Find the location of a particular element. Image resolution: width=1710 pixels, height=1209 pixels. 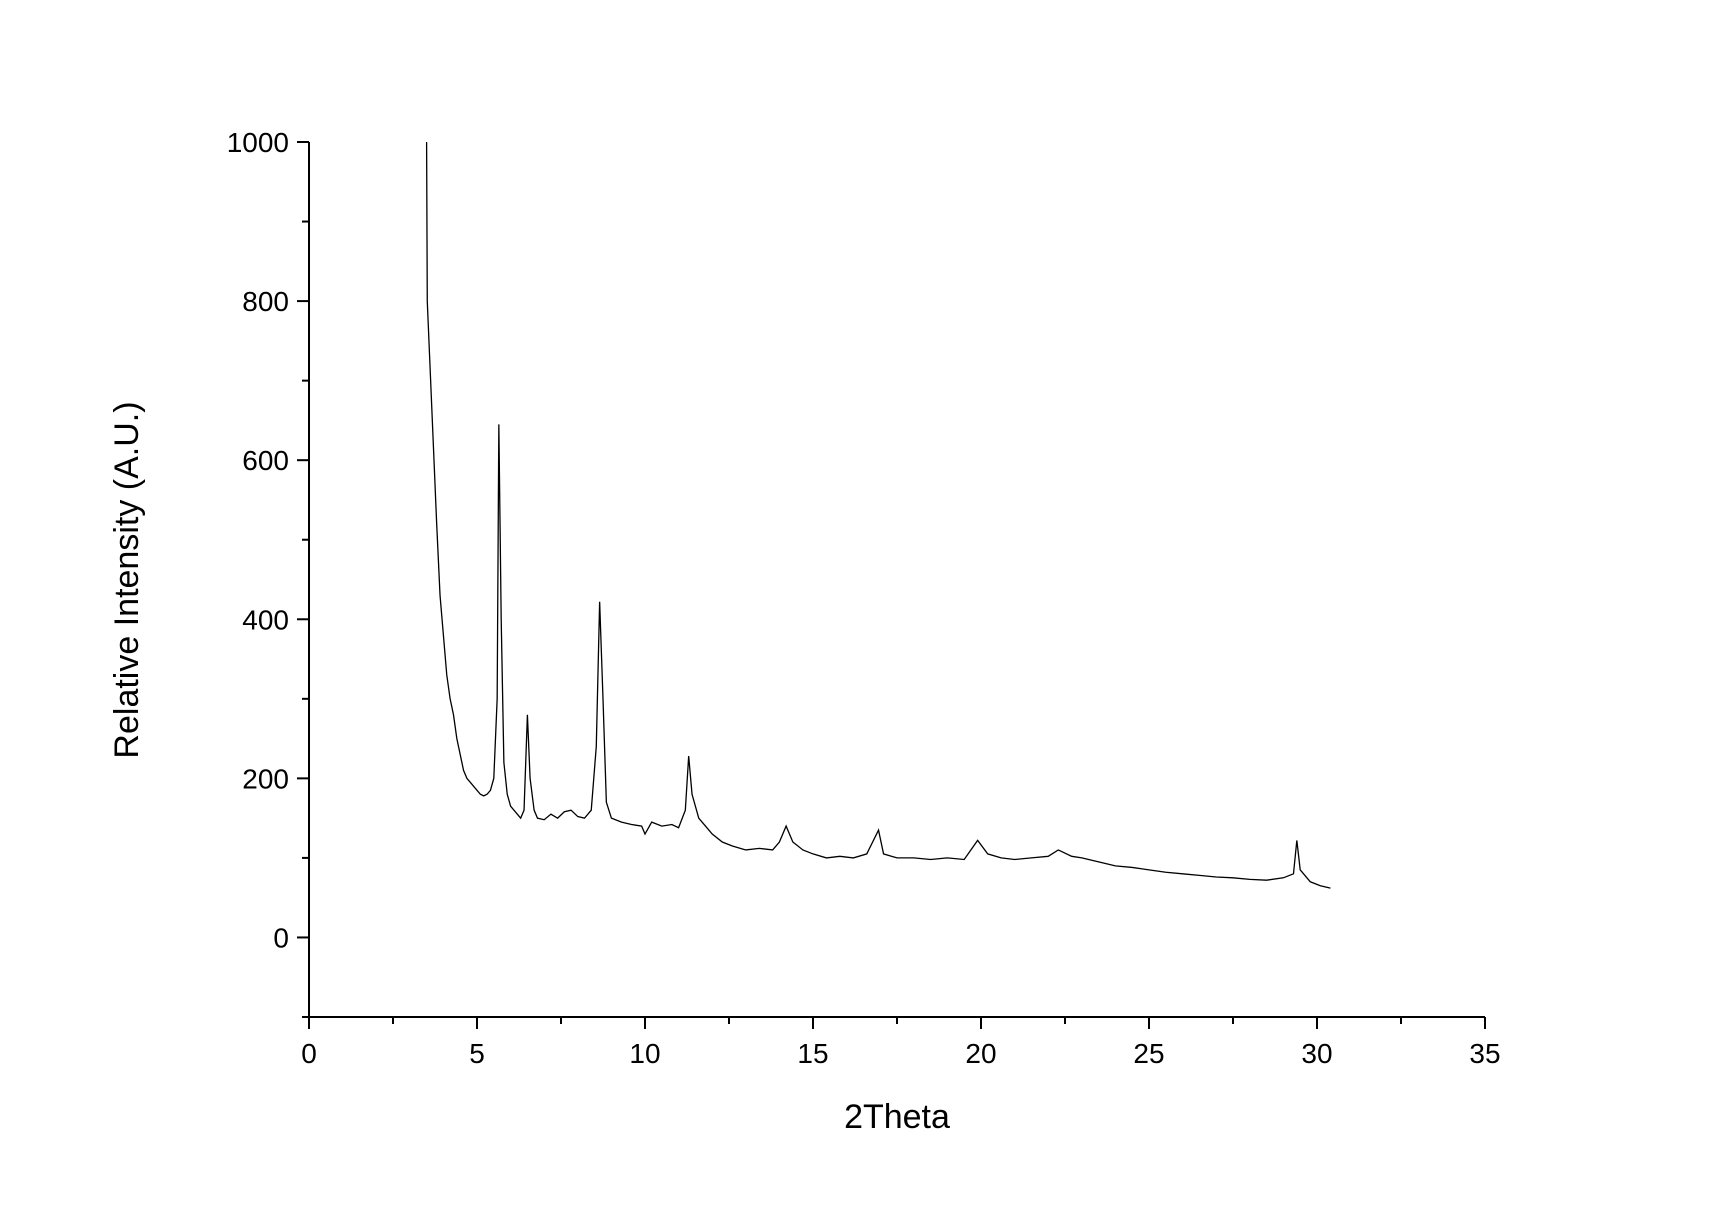

x-tick-label: 10 is located at coordinates (644, 1053).